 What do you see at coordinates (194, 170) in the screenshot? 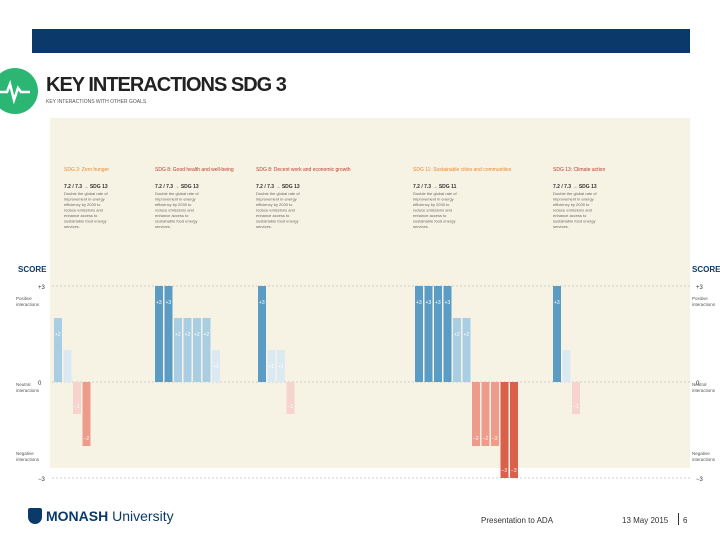
I see `goal-label: SDG 8: Good health and well-being` at bounding box center [194, 170].